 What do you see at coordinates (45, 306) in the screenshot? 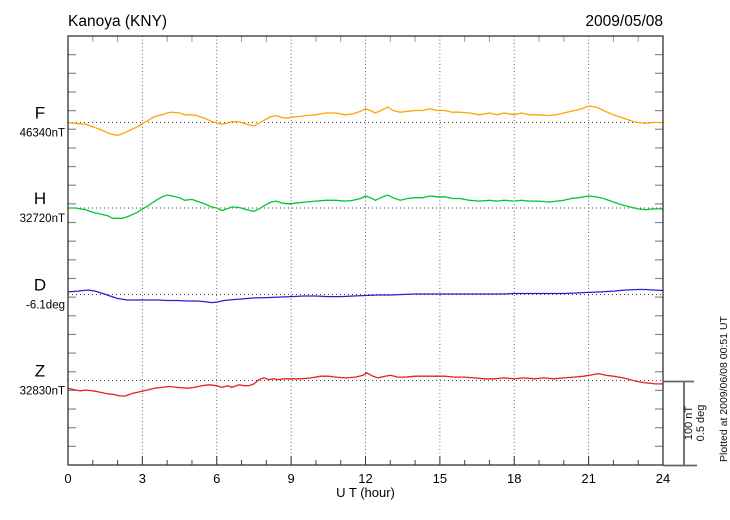
I see `series-D-baseline-value: -6.1deg` at bounding box center [45, 306].